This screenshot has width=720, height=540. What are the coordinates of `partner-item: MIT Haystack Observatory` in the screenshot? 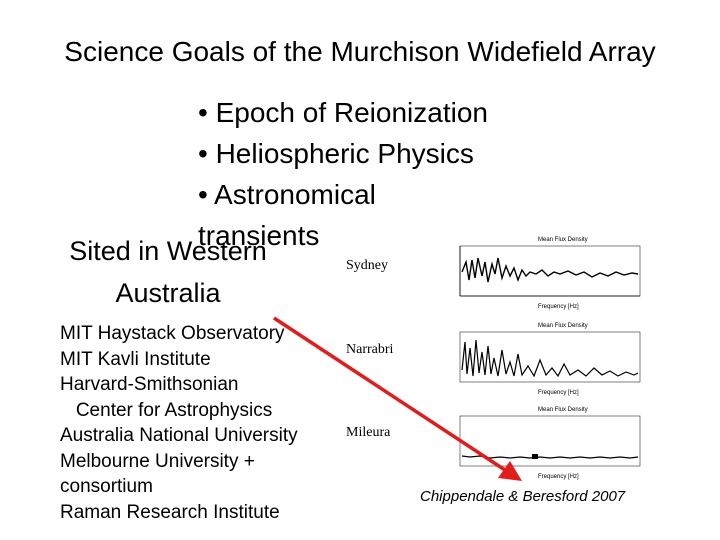 It's located at (172, 333).